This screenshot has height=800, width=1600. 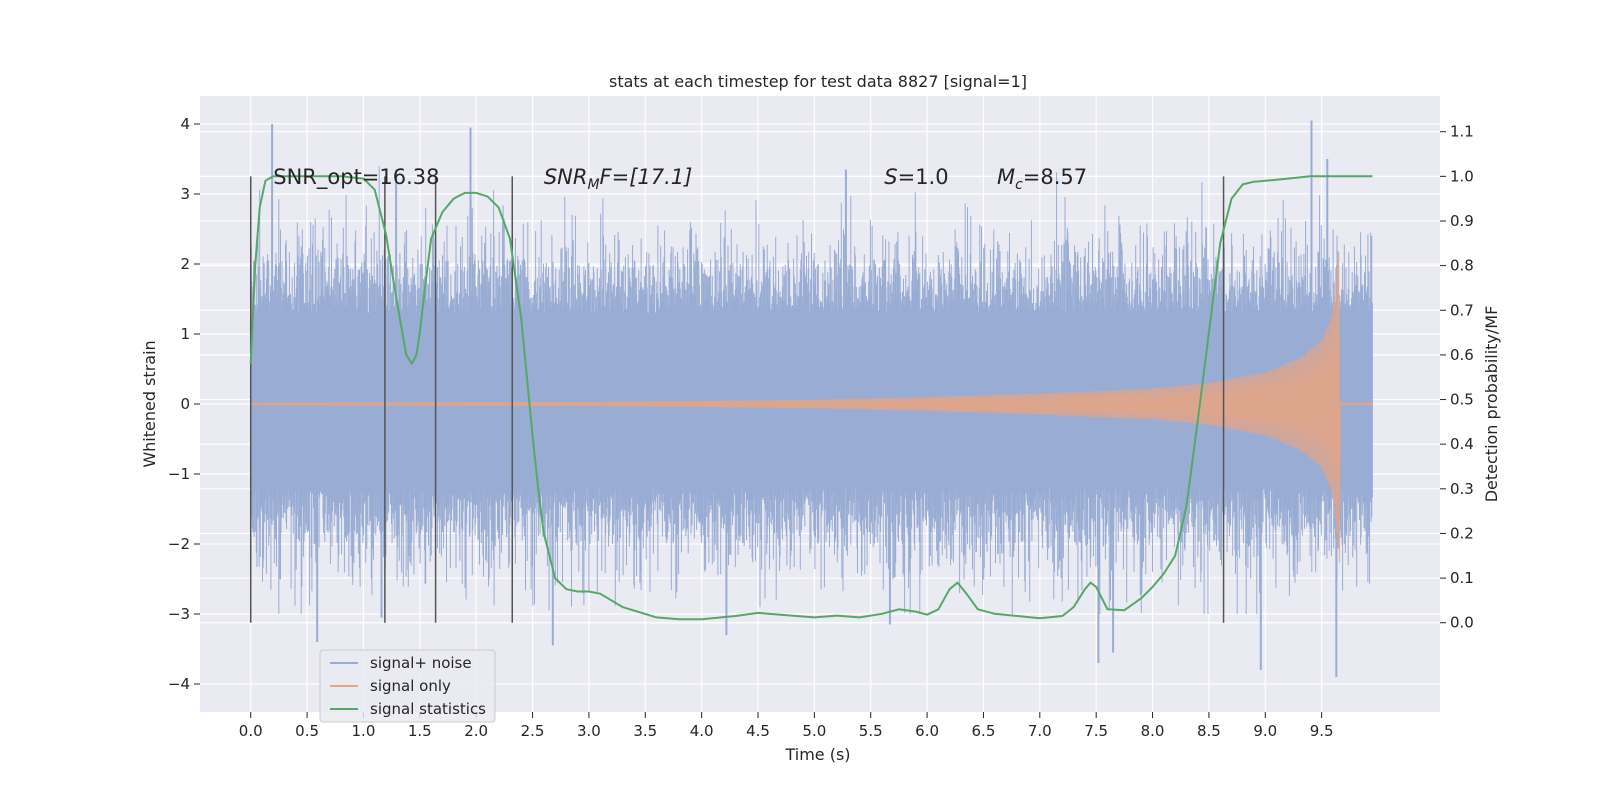 What do you see at coordinates (1457, 377) in the screenshot?
I see `y-axis-right-ticks: 1.1 1.0 0.9 0.8 0.7 0.6 0.5 0.4 0.3 0.2 0.1 0.0` at bounding box center [1457, 377].